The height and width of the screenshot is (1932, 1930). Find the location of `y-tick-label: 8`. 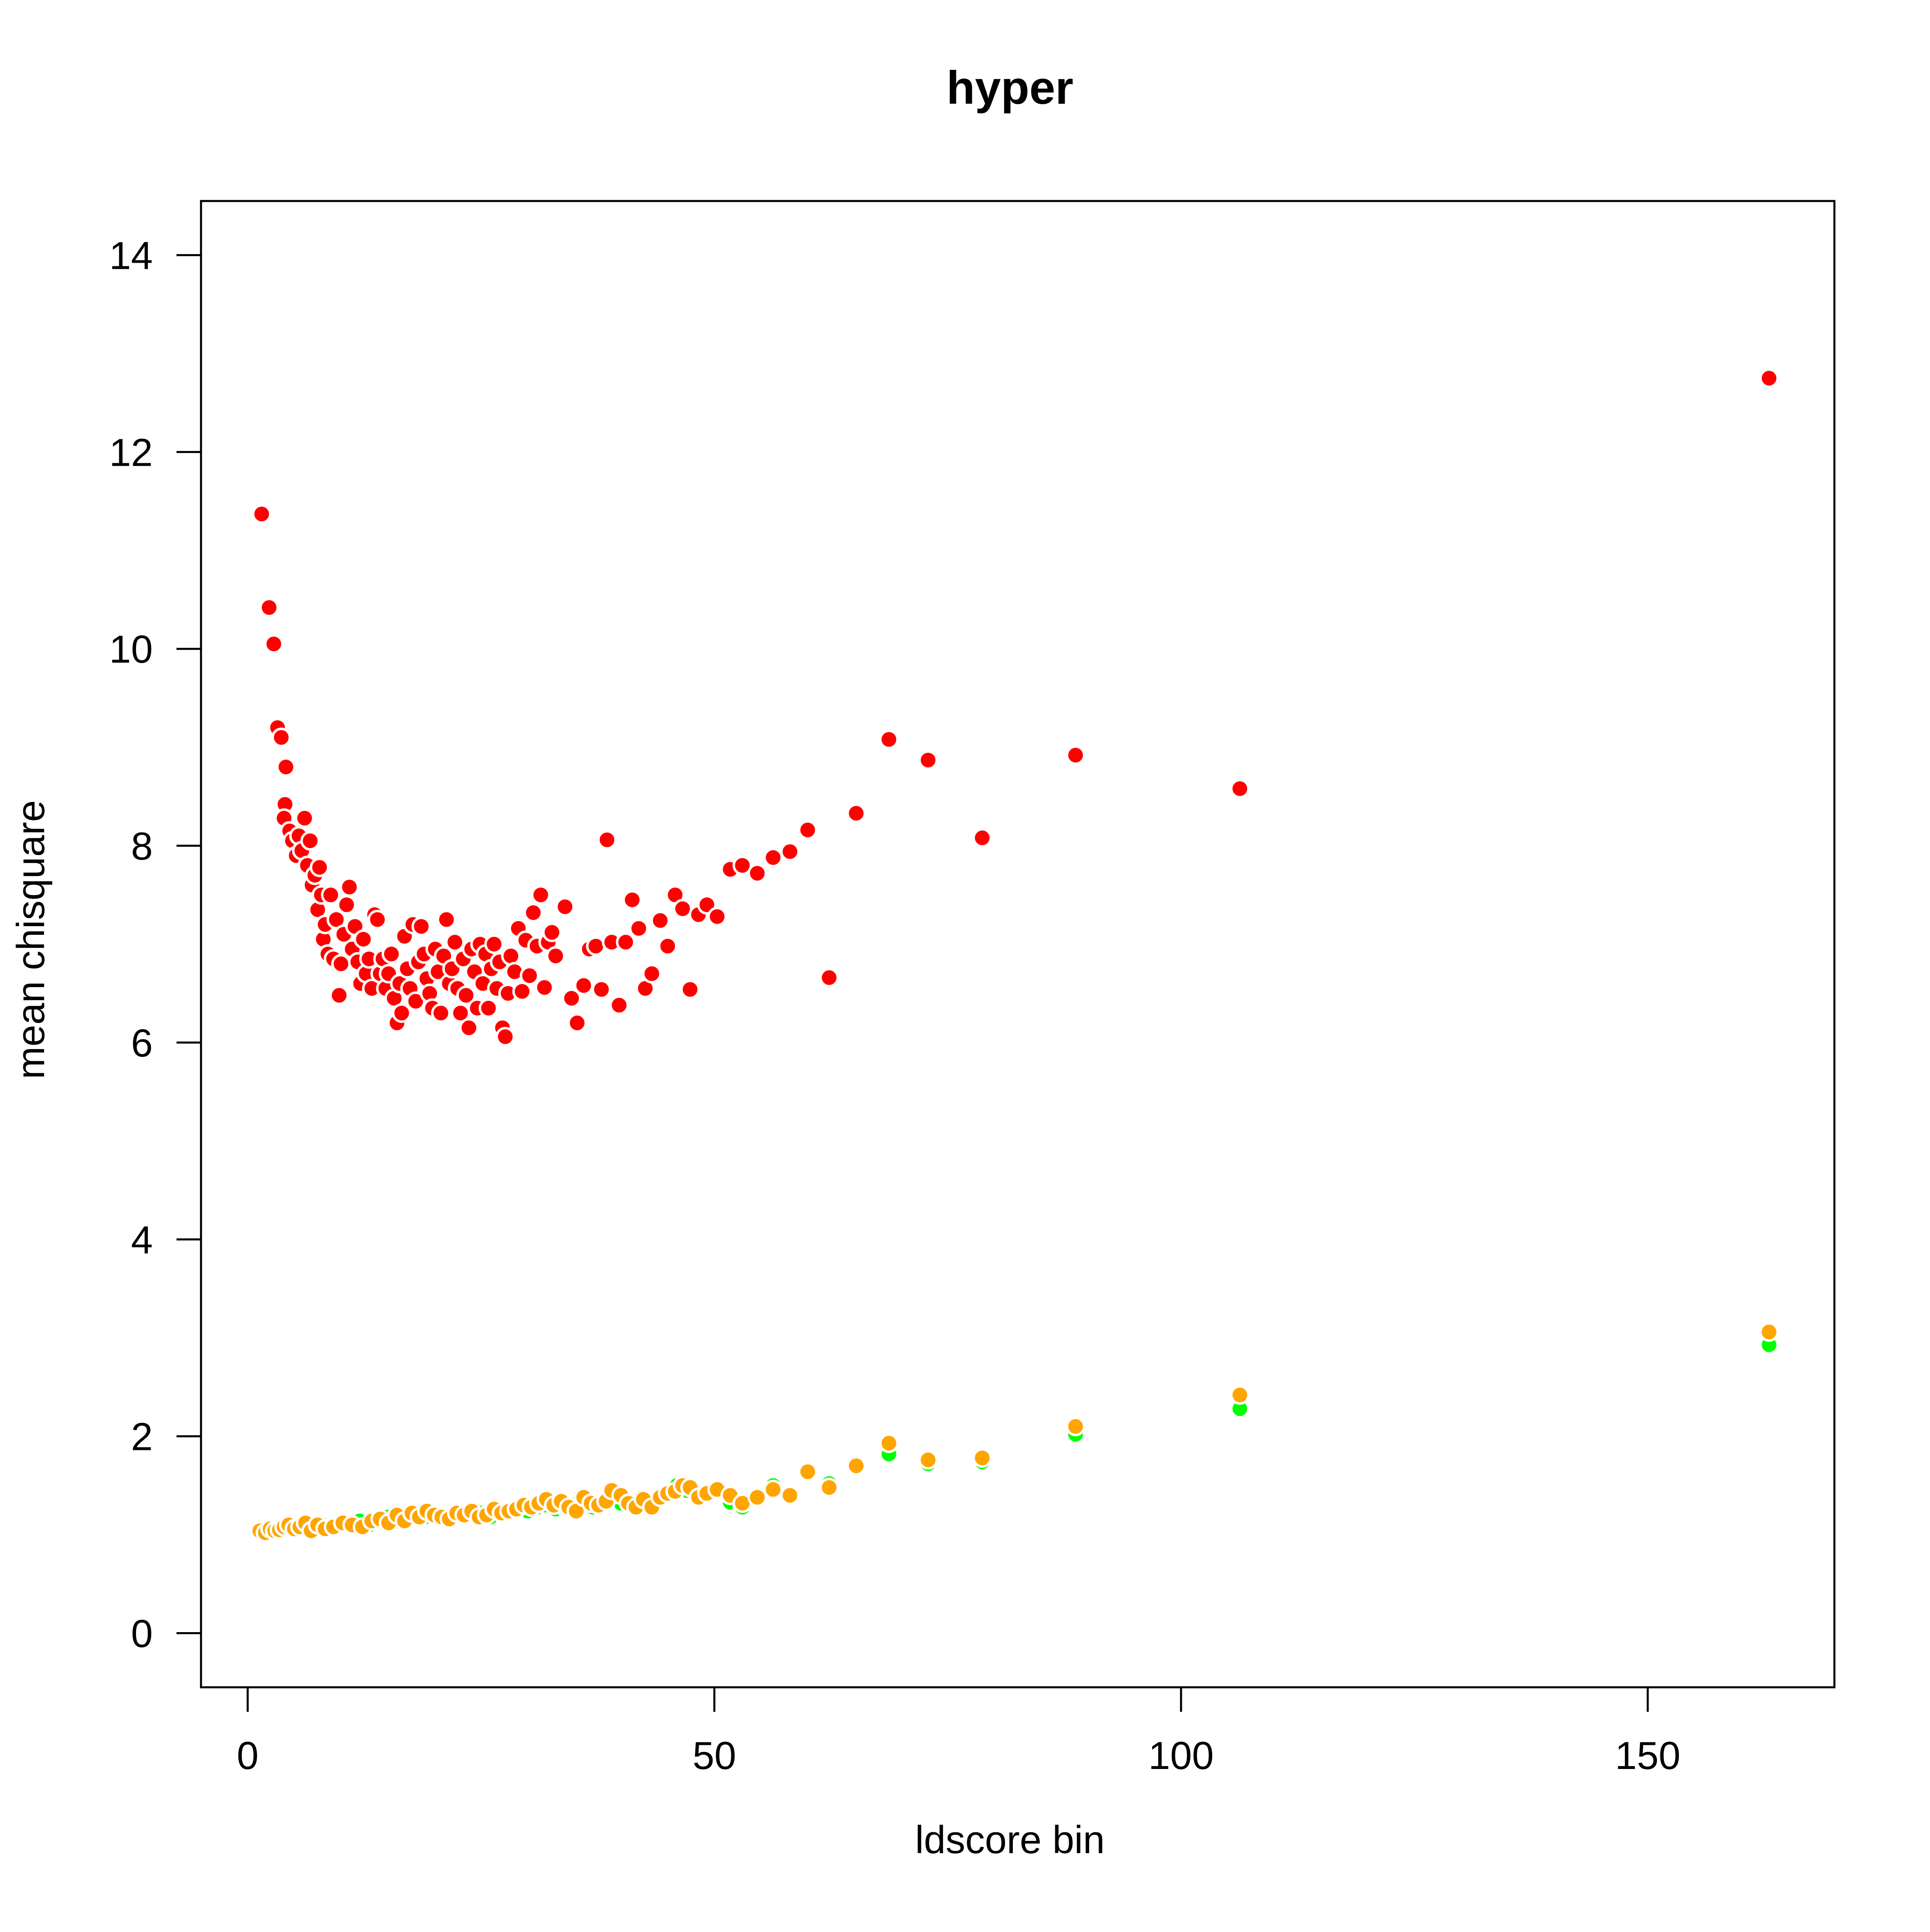

y-tick-label: 8 is located at coordinates (142, 846).